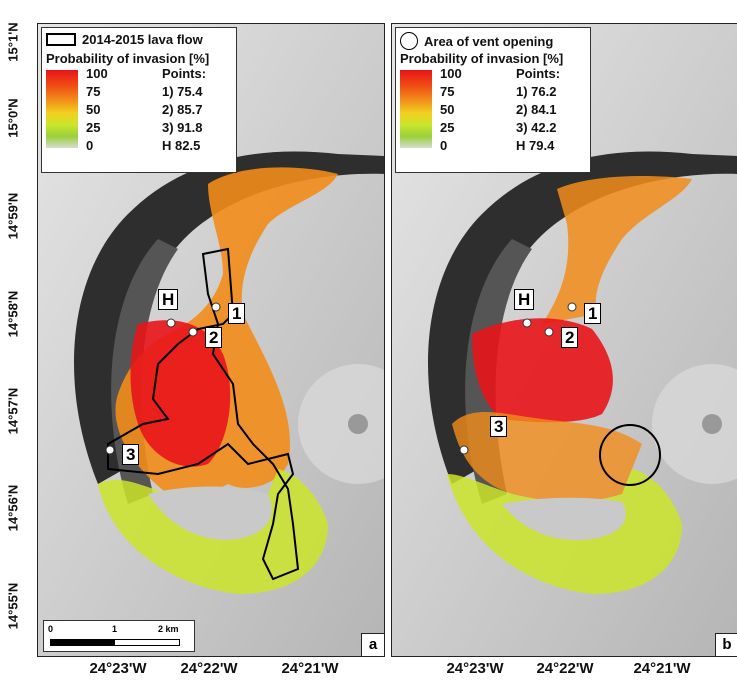  What do you see at coordinates (168, 629) in the screenshot?
I see `scale-label-2km: 2 km` at bounding box center [168, 629].